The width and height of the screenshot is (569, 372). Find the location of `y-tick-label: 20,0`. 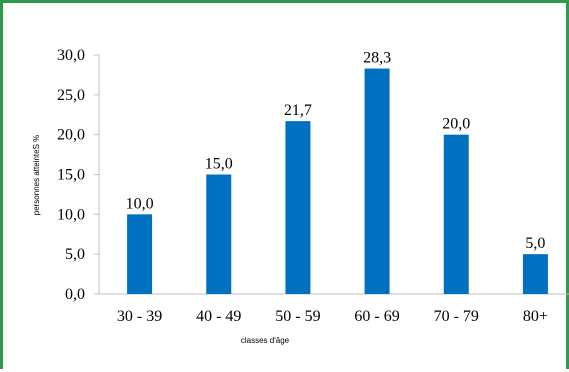

y-tick-label: 20,0 is located at coordinates (71, 135).